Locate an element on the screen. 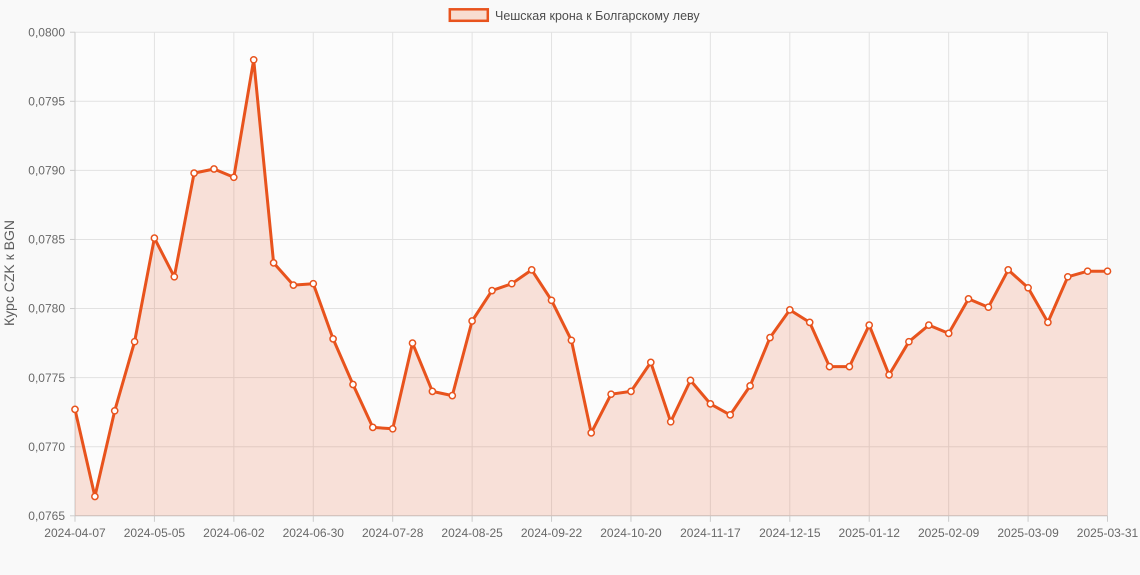 The width and height of the screenshot is (1140, 575). svg-text: 0,0765 is located at coordinates (46, 516).